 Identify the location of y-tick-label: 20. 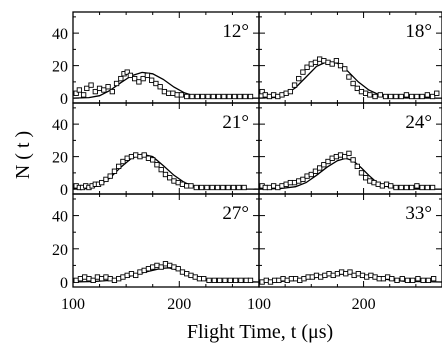
(60, 158).